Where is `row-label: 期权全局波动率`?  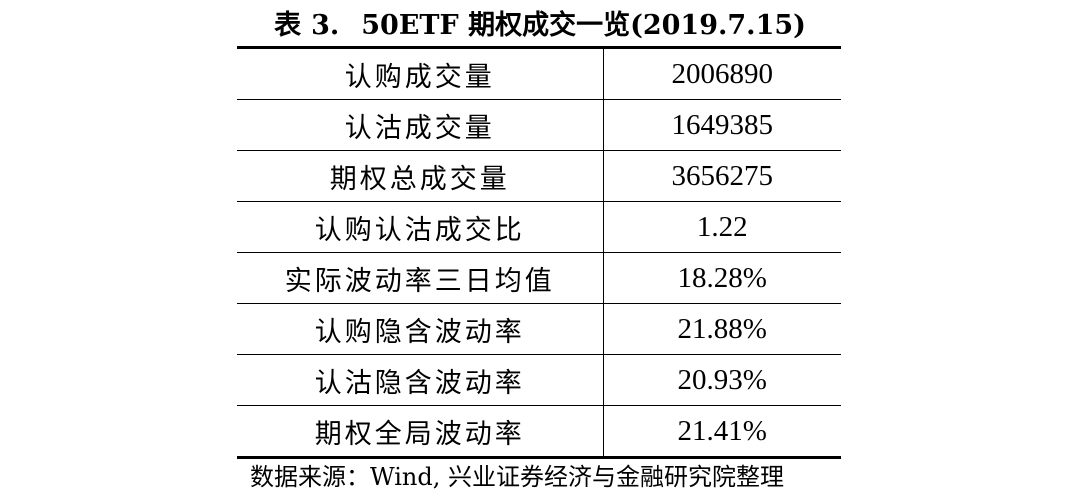
row-label: 期权全局波动率 is located at coordinates (420, 432).